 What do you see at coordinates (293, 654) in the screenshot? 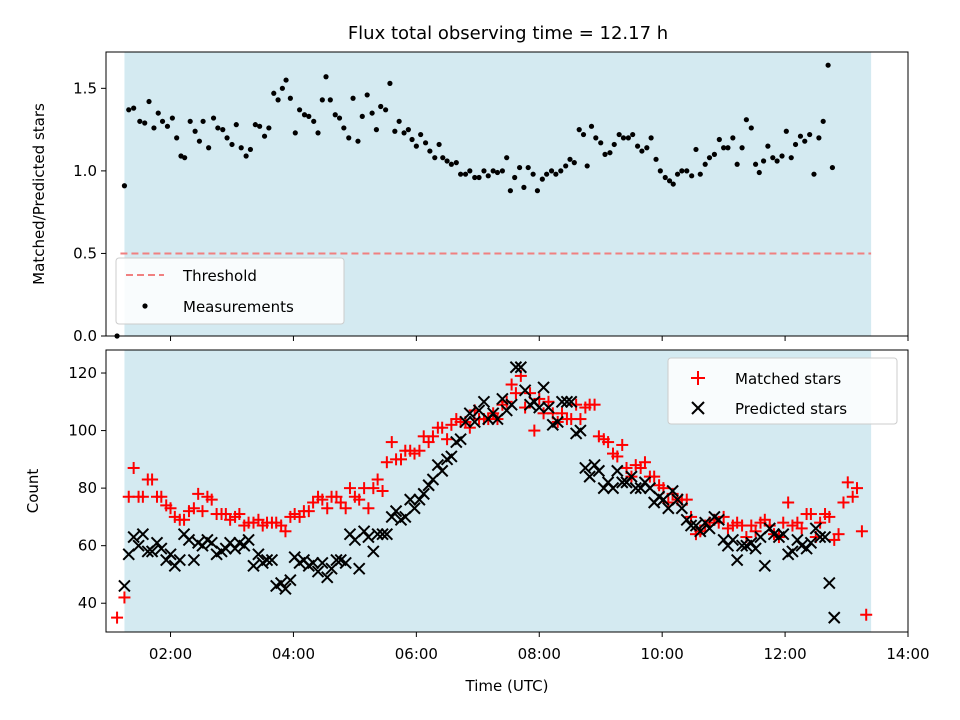
I see `x-tick-label: 04:00` at bounding box center [293, 654].